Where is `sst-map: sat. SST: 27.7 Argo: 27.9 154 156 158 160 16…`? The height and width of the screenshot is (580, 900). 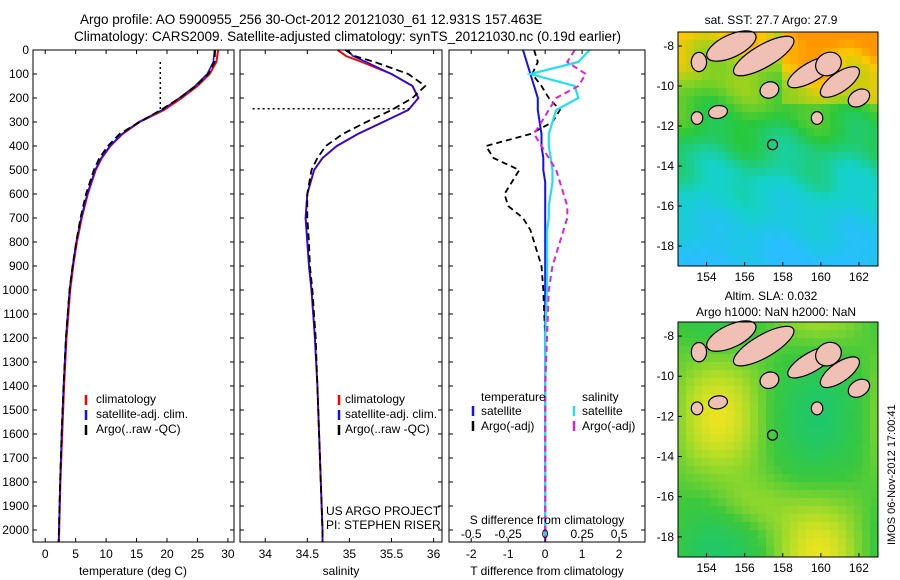 sst-map: sat. SST: 27.7 Argo: 27.9 154 156 158 160 16… is located at coordinates (768, 148).